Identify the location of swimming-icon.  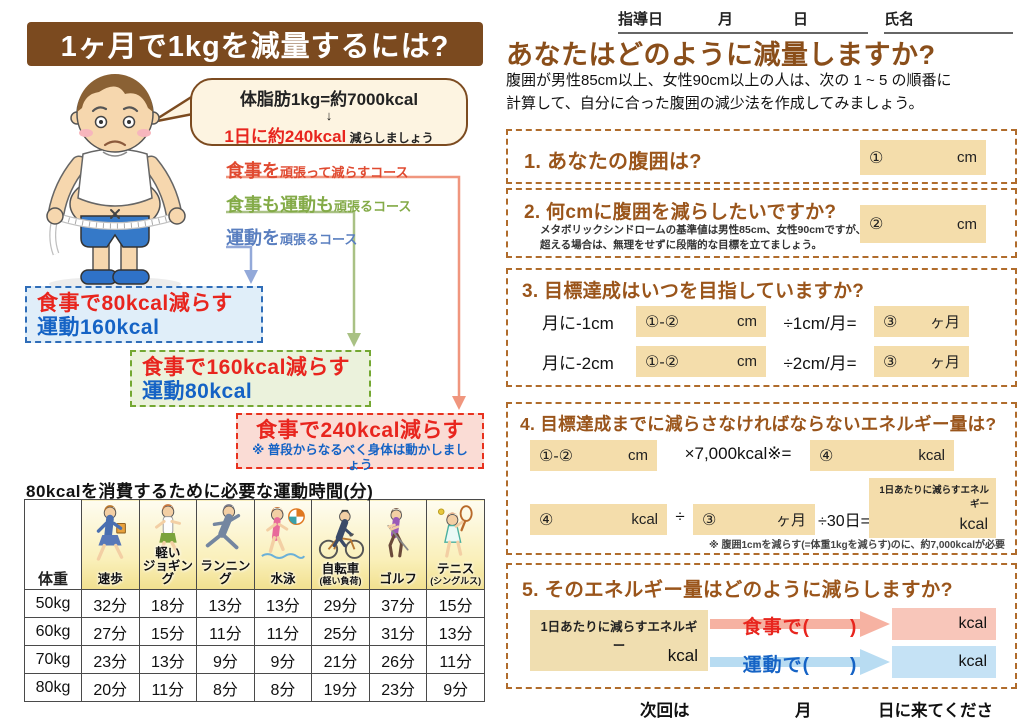
(283, 533).